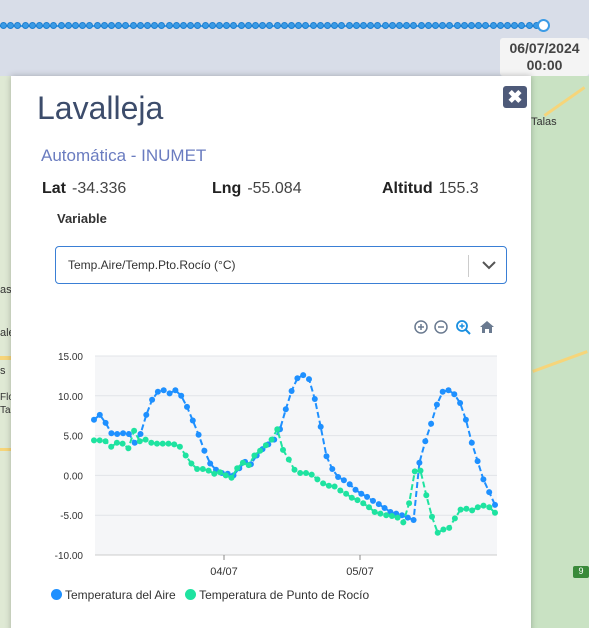  I want to click on variable-selected-value: Temp.Aire/Temp.Pto.Rocío (°C), so click(152, 265).